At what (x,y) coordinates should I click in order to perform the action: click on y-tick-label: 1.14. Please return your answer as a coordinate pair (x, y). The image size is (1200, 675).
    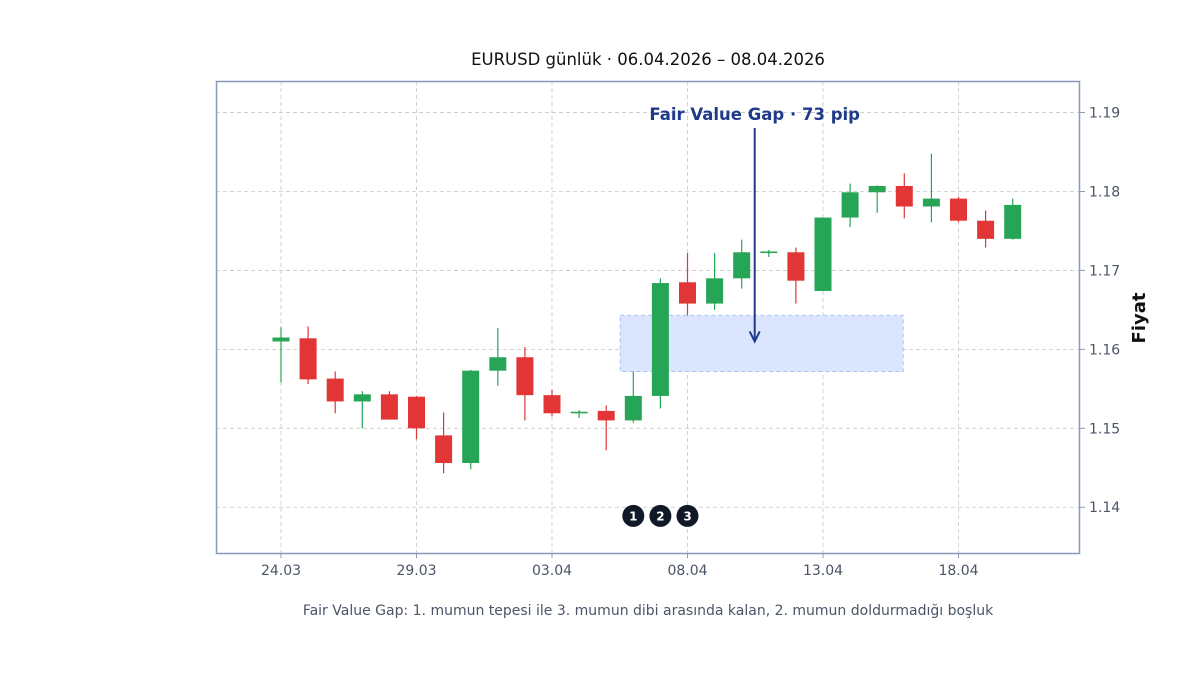
    Looking at the image, I should click on (1104, 508).